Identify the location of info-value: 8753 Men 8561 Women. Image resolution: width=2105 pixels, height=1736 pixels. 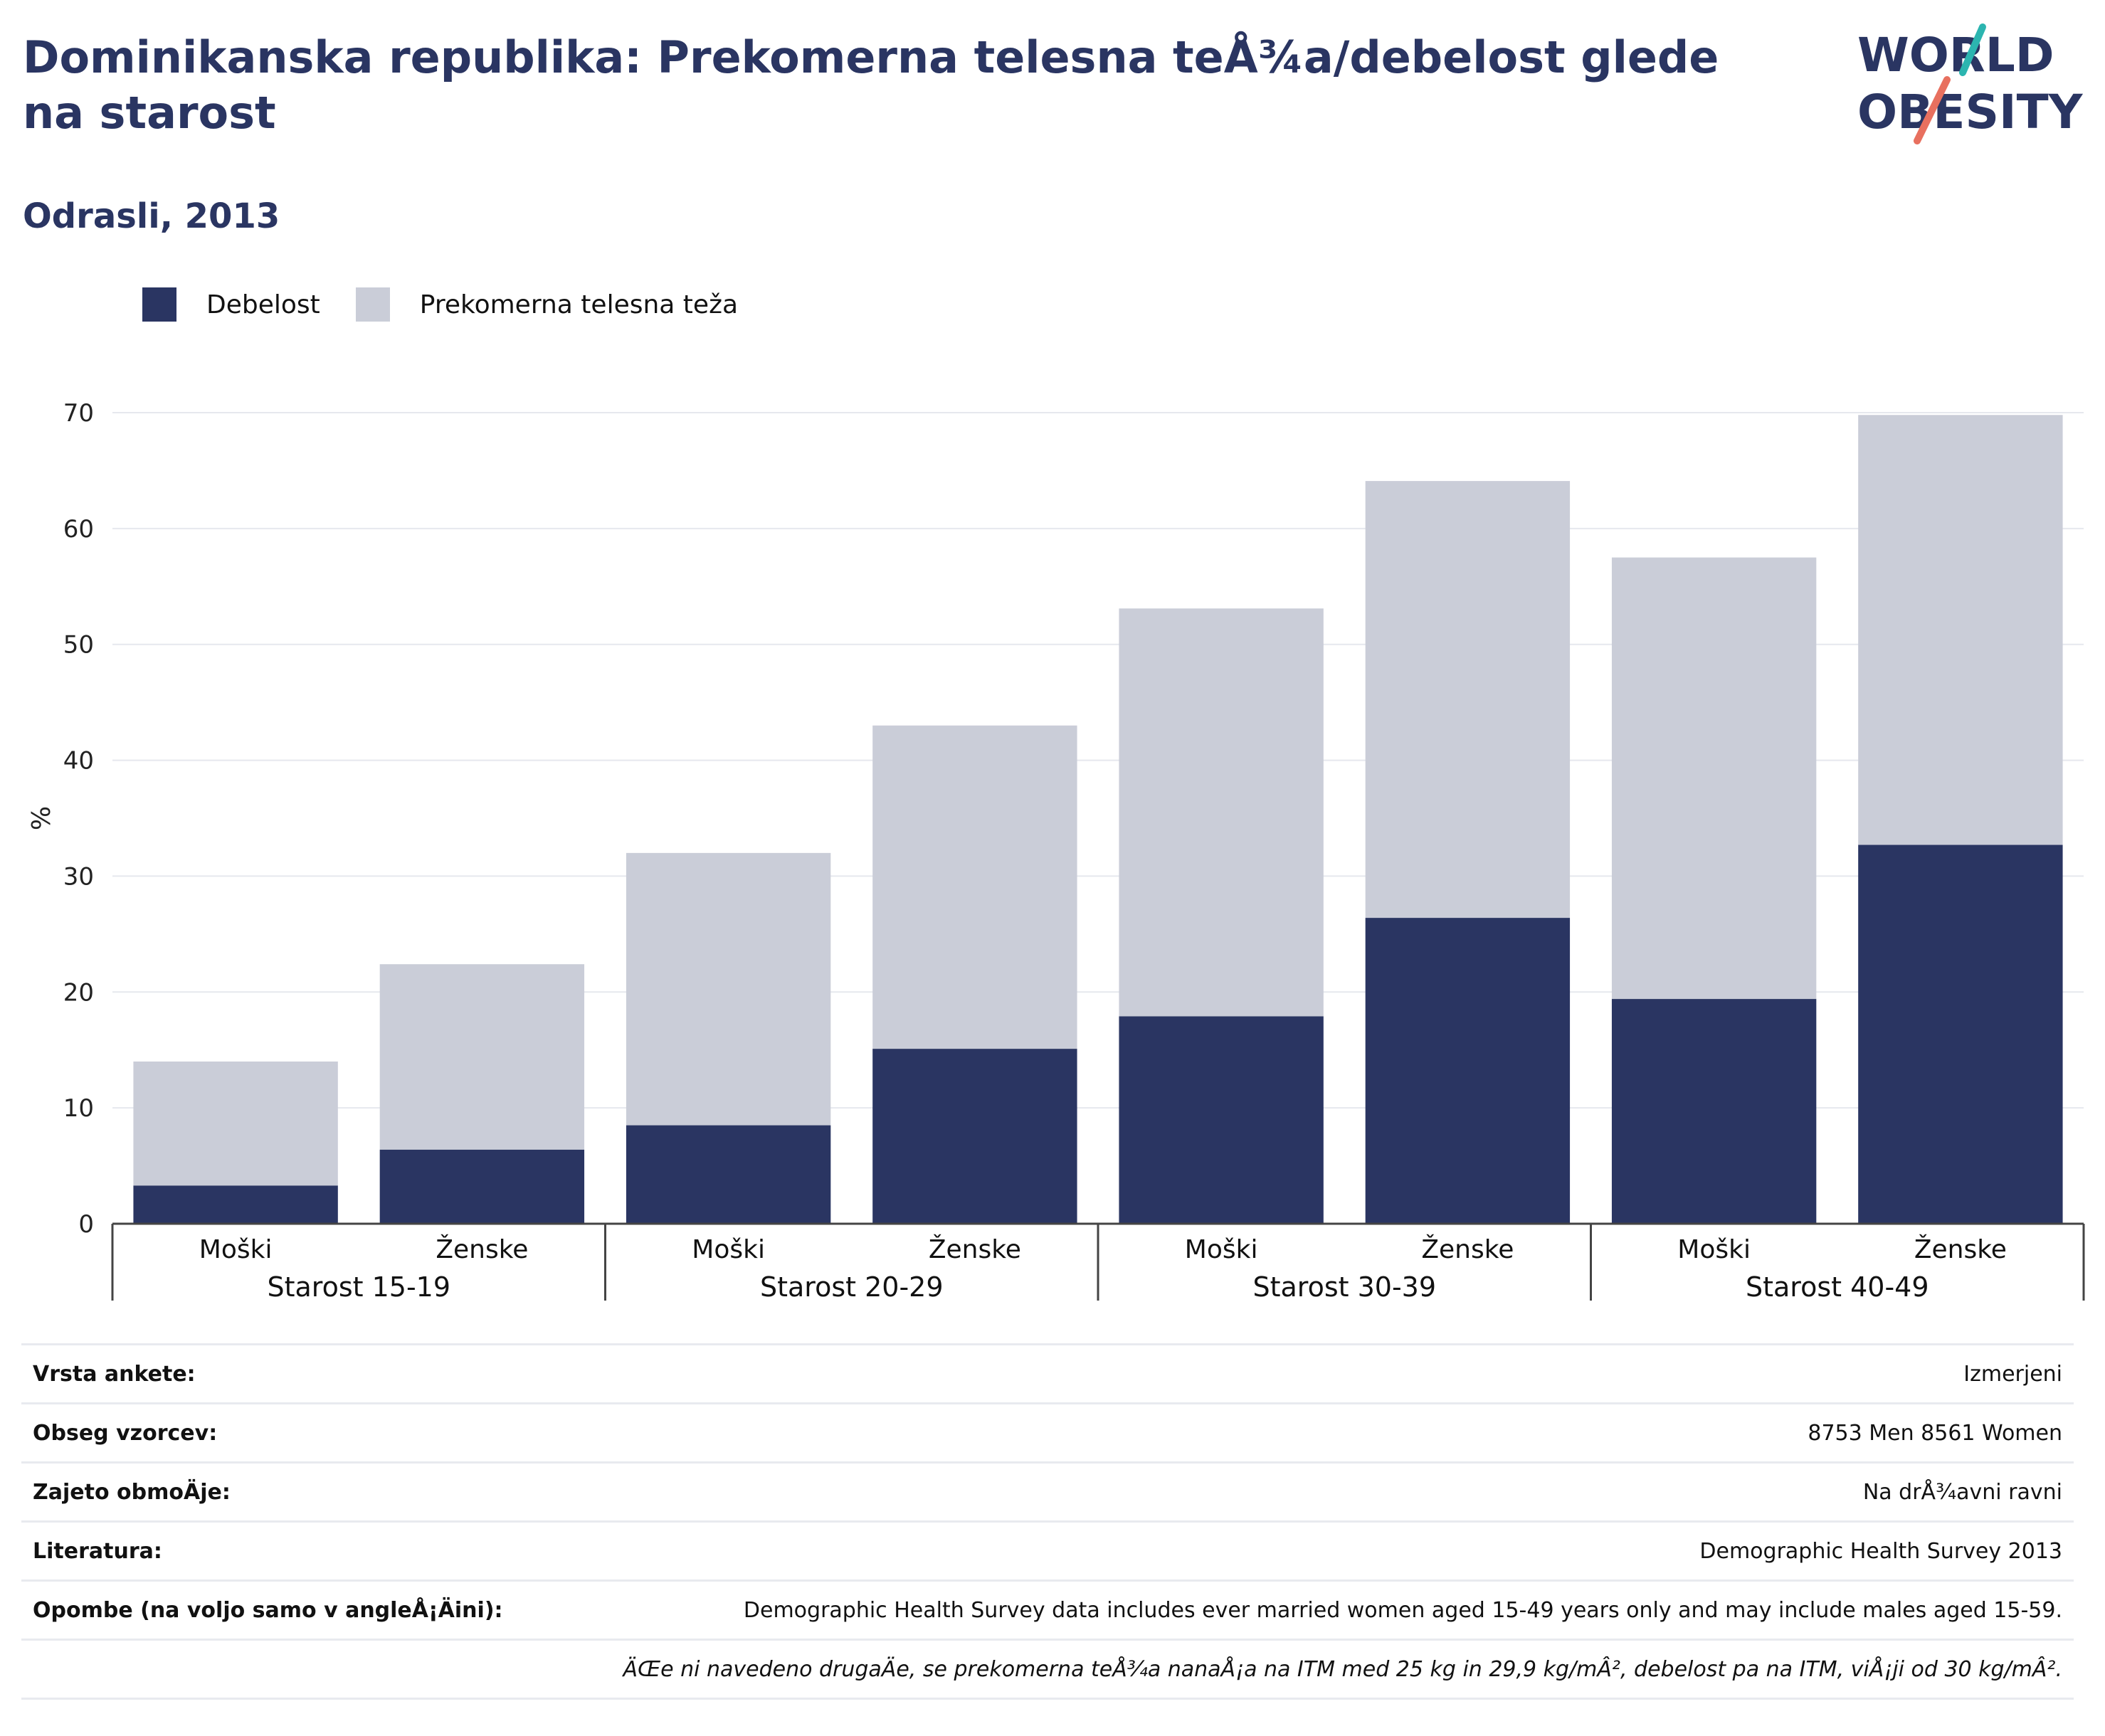
(1323, 1432).